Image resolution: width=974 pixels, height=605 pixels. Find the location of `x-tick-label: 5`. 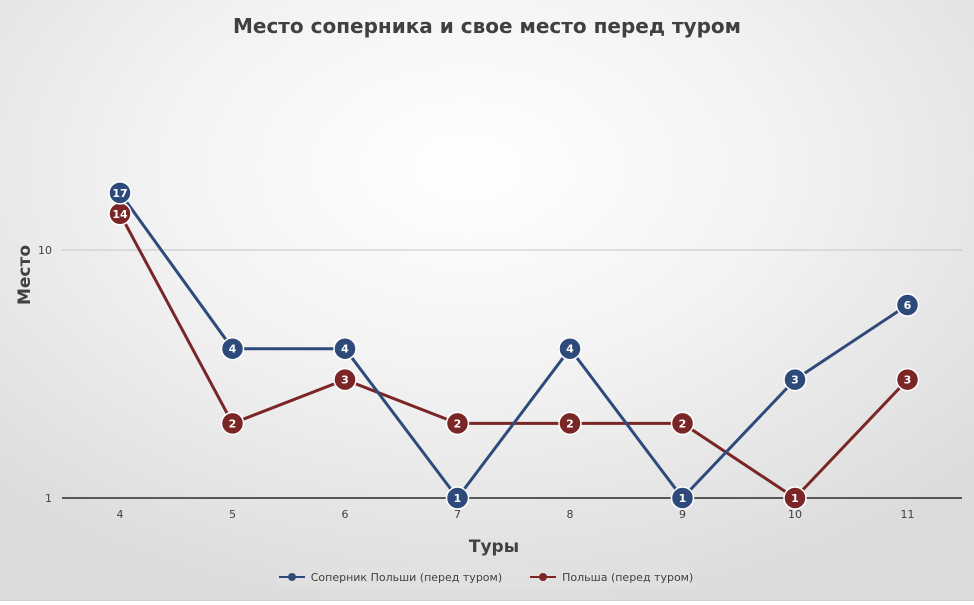

x-tick-label: 5 is located at coordinates (232, 514).